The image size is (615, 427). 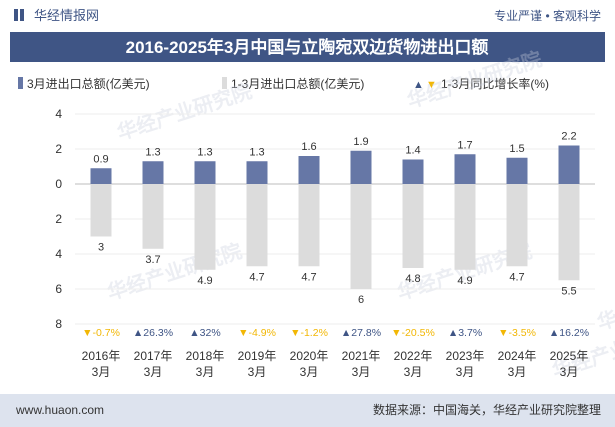 I want to click on brand-logo-icon, so click(x=19, y=15).